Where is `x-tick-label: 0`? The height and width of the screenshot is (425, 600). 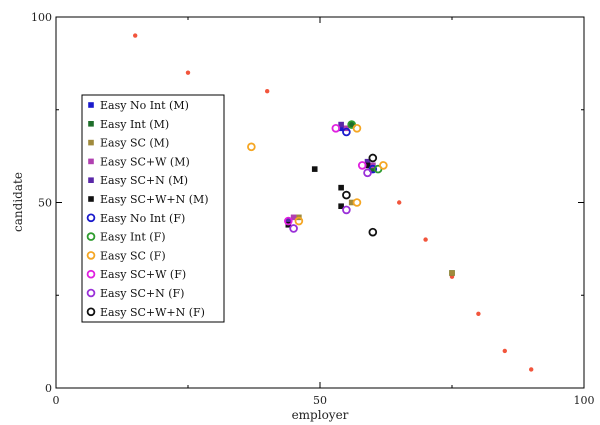
x-tick-label: 0 is located at coordinates (56, 400).